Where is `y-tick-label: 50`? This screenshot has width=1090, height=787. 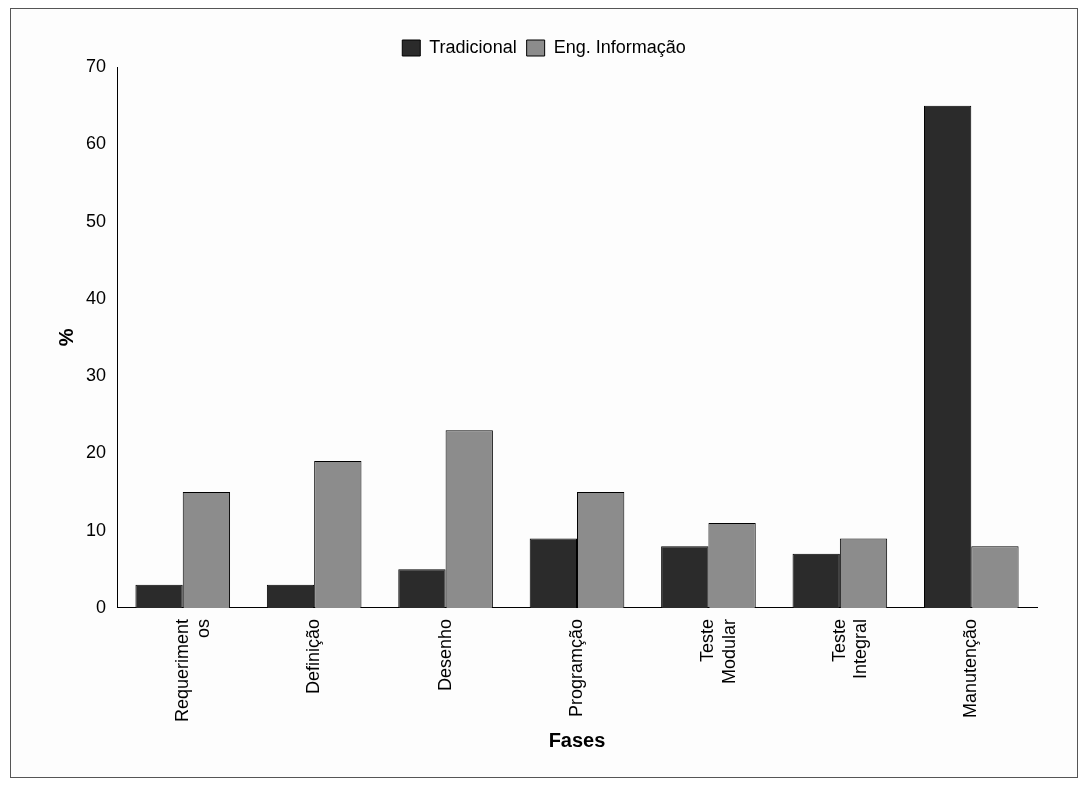 y-tick-label: 50 is located at coordinates (96, 220).